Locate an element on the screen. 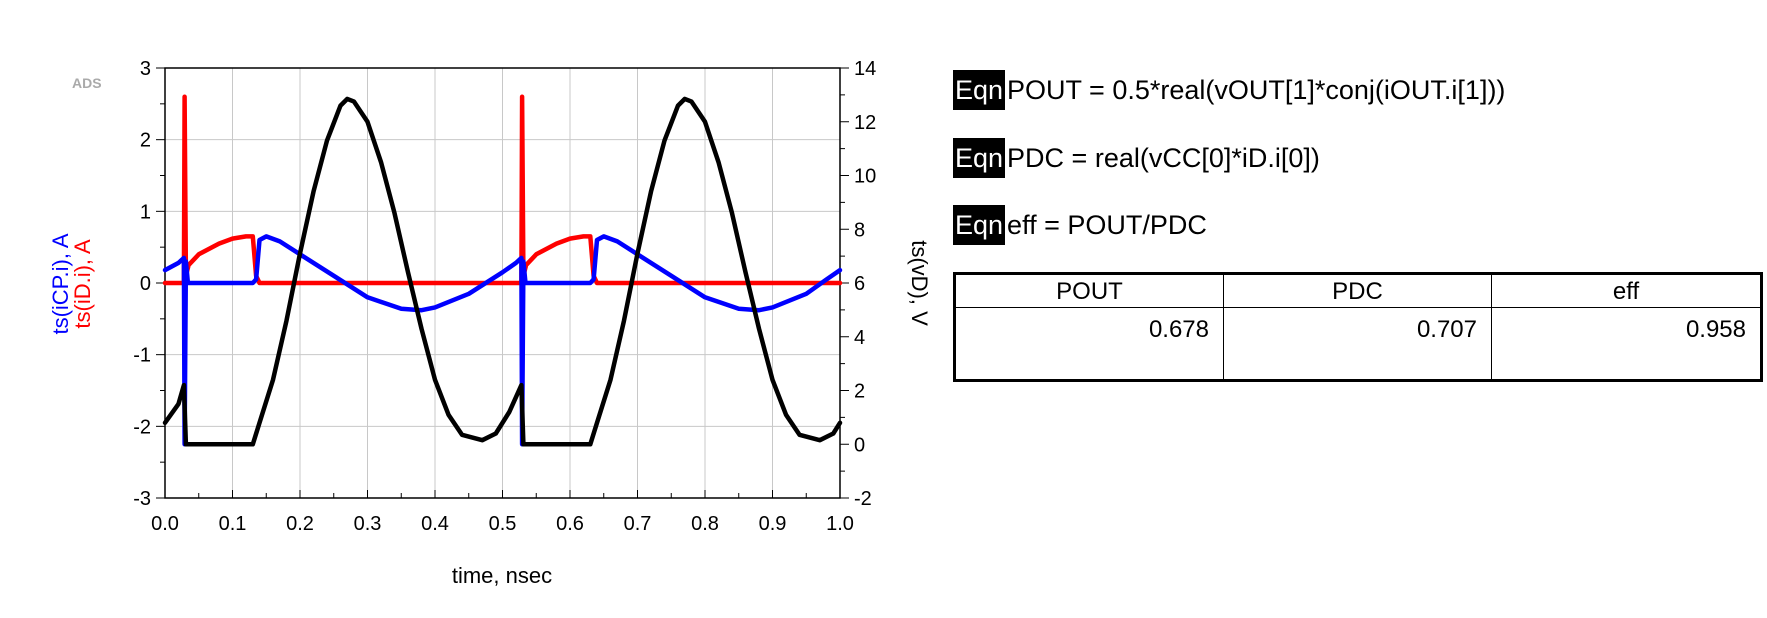 Image resolution: width=1767 pixels, height=618 pixels. x-tick-label: 0.4 is located at coordinates (435, 524).